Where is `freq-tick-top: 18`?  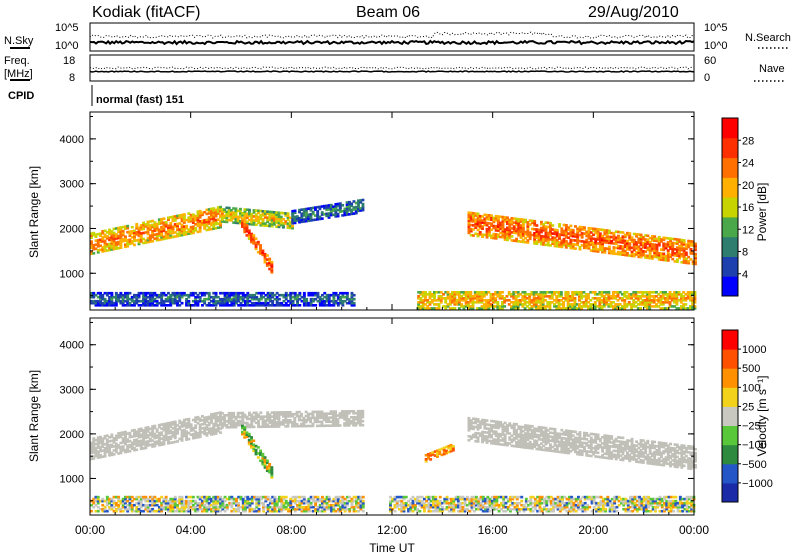 freq-tick-top: 18 is located at coordinates (69, 61).